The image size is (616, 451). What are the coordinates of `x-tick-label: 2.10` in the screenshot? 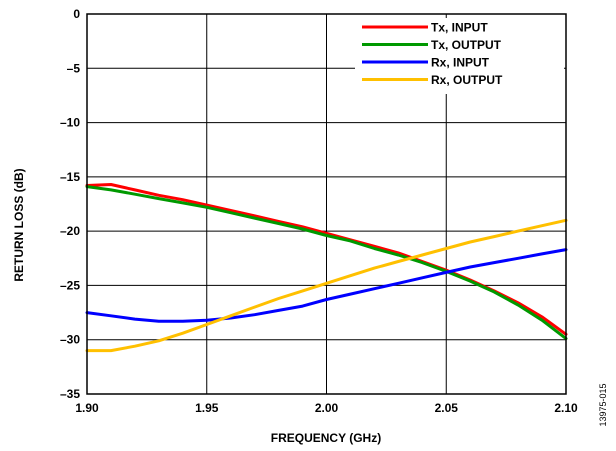 It's located at (566, 408).